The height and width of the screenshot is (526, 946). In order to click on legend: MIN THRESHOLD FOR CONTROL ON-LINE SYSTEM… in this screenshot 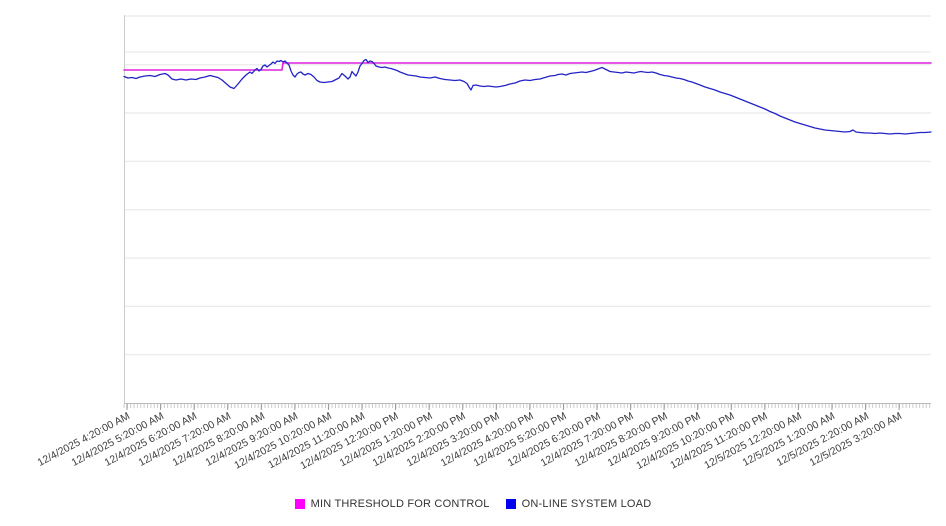, I will do `click(473, 504)`.